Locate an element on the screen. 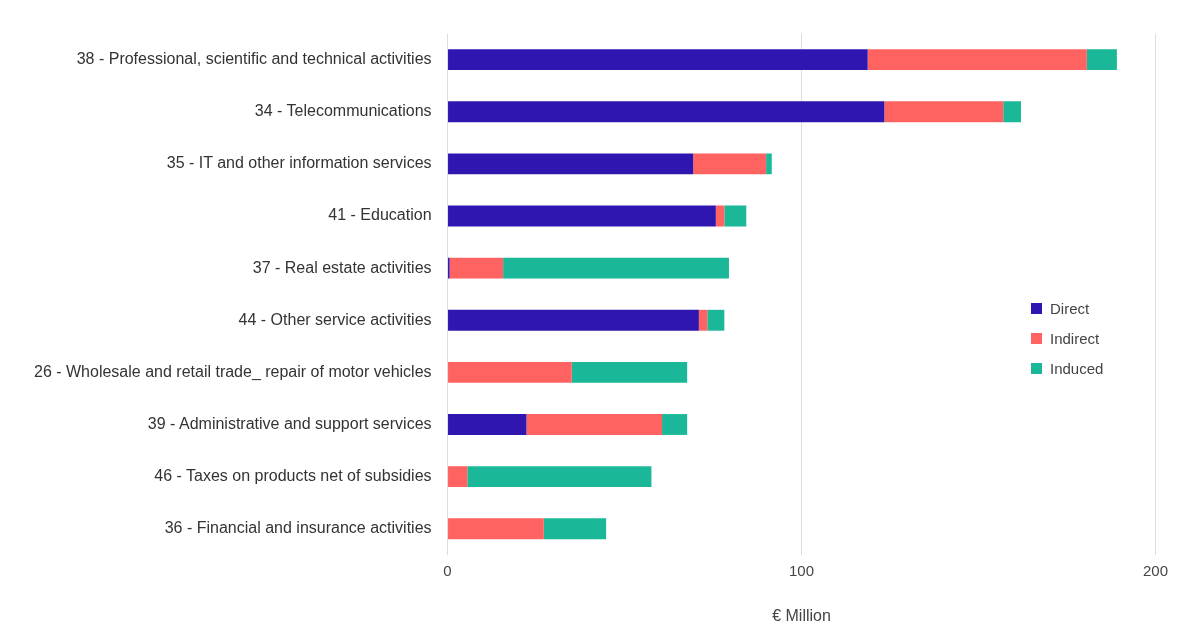  y-tick-label: 44 - Other service activities is located at coordinates (335, 319).